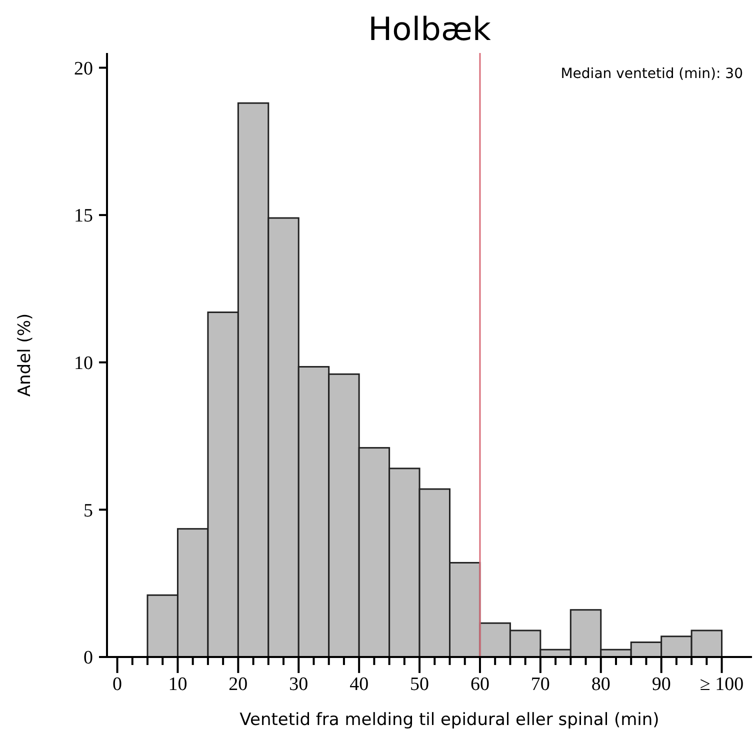  What do you see at coordinates (238, 684) in the screenshot?
I see `x-tick-label: 20` at bounding box center [238, 684].